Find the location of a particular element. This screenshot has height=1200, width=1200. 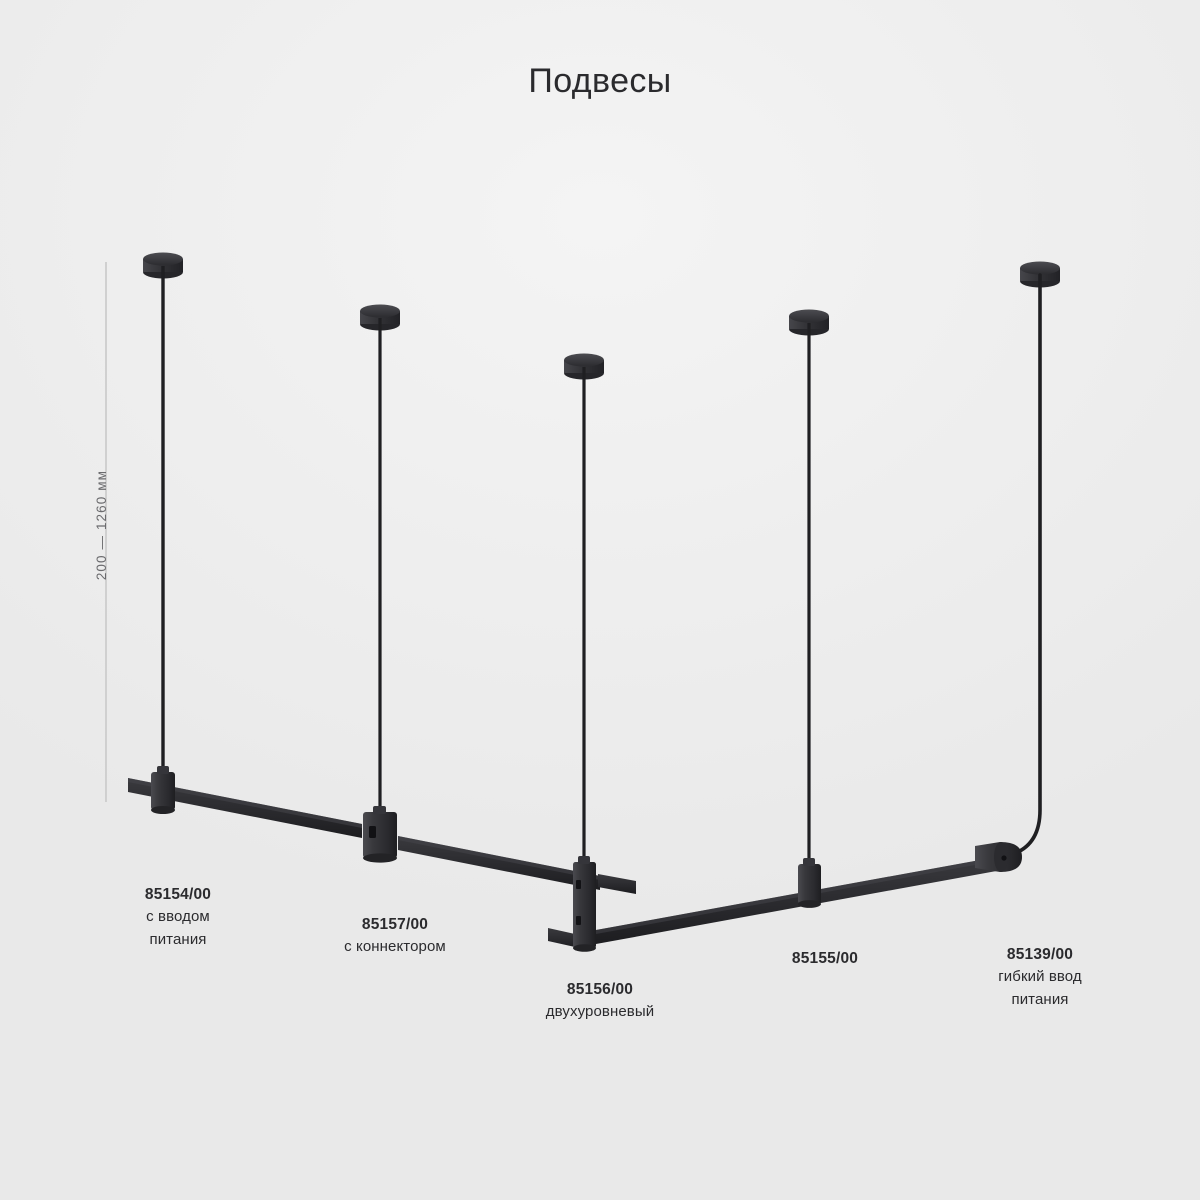

callout-85139-00: 85139/00 гибкий ввод питания is located at coordinates (1040, 977).